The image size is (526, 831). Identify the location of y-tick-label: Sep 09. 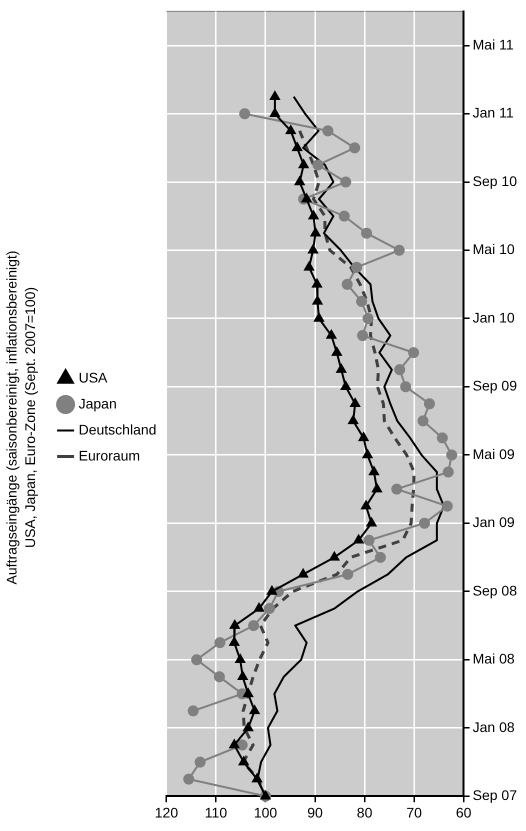
(495, 386).